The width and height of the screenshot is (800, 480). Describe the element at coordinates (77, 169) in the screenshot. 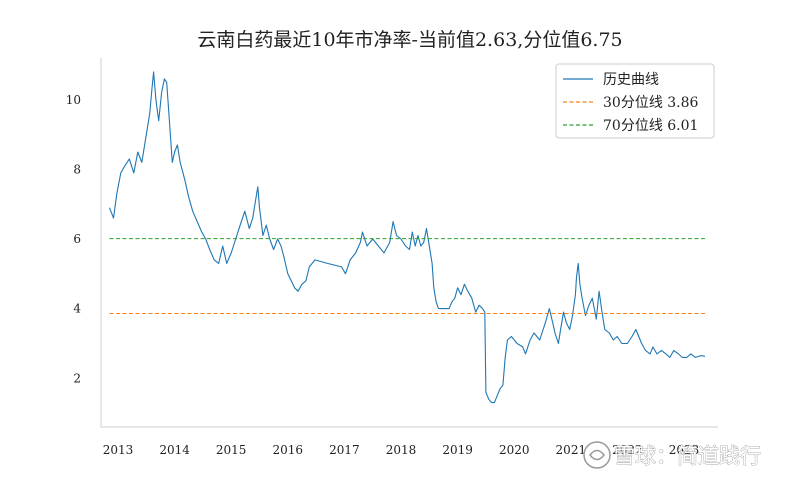

I see `y-tick-label: 8` at that location.